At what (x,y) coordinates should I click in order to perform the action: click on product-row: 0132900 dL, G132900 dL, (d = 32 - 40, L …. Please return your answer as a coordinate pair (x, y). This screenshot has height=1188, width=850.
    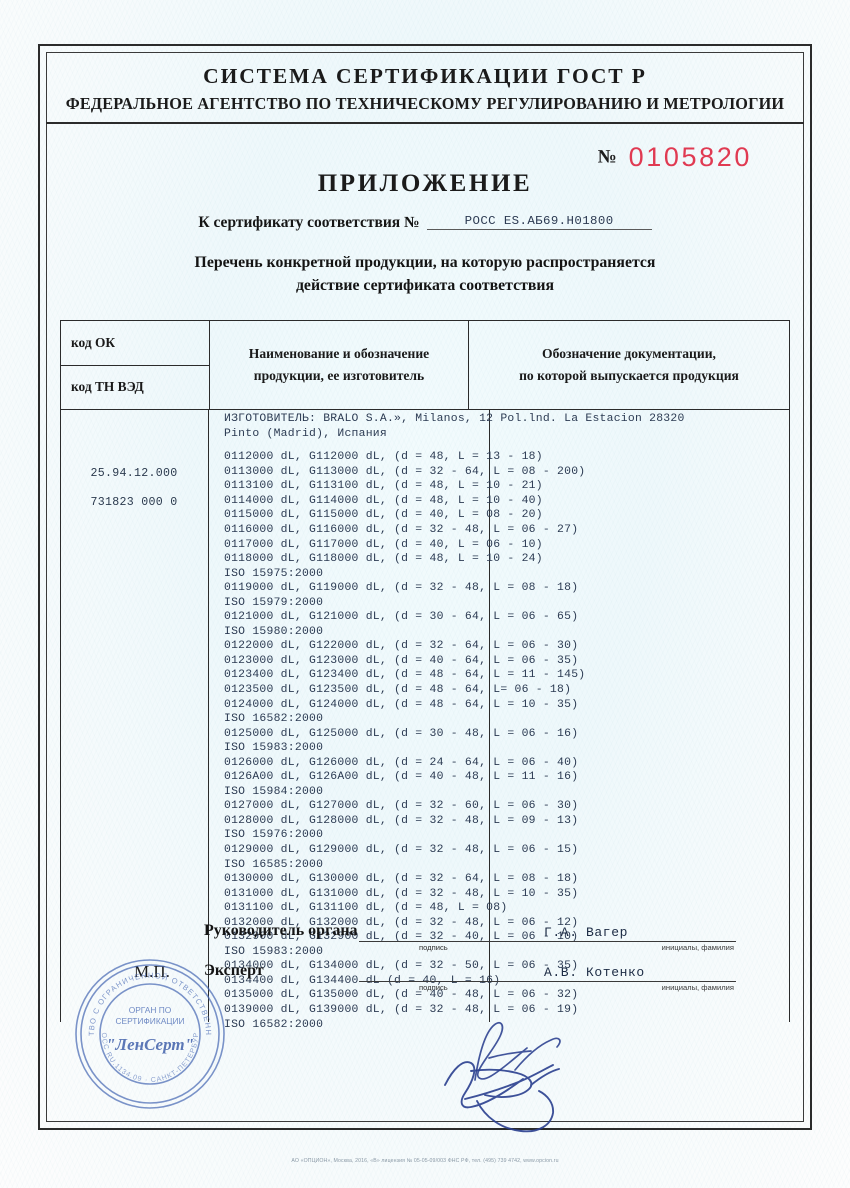
    Looking at the image, I should click on (401, 937).